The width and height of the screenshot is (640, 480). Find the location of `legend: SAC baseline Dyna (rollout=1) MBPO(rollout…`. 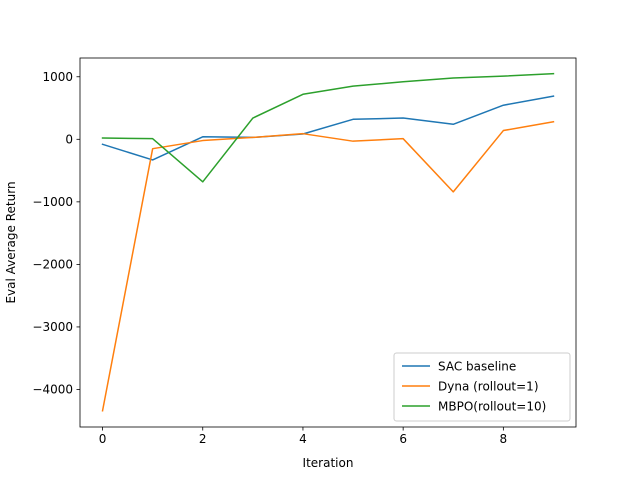

legend: SAC baseline Dyna (rollout=1) MBPO(rollout… is located at coordinates (482, 387).